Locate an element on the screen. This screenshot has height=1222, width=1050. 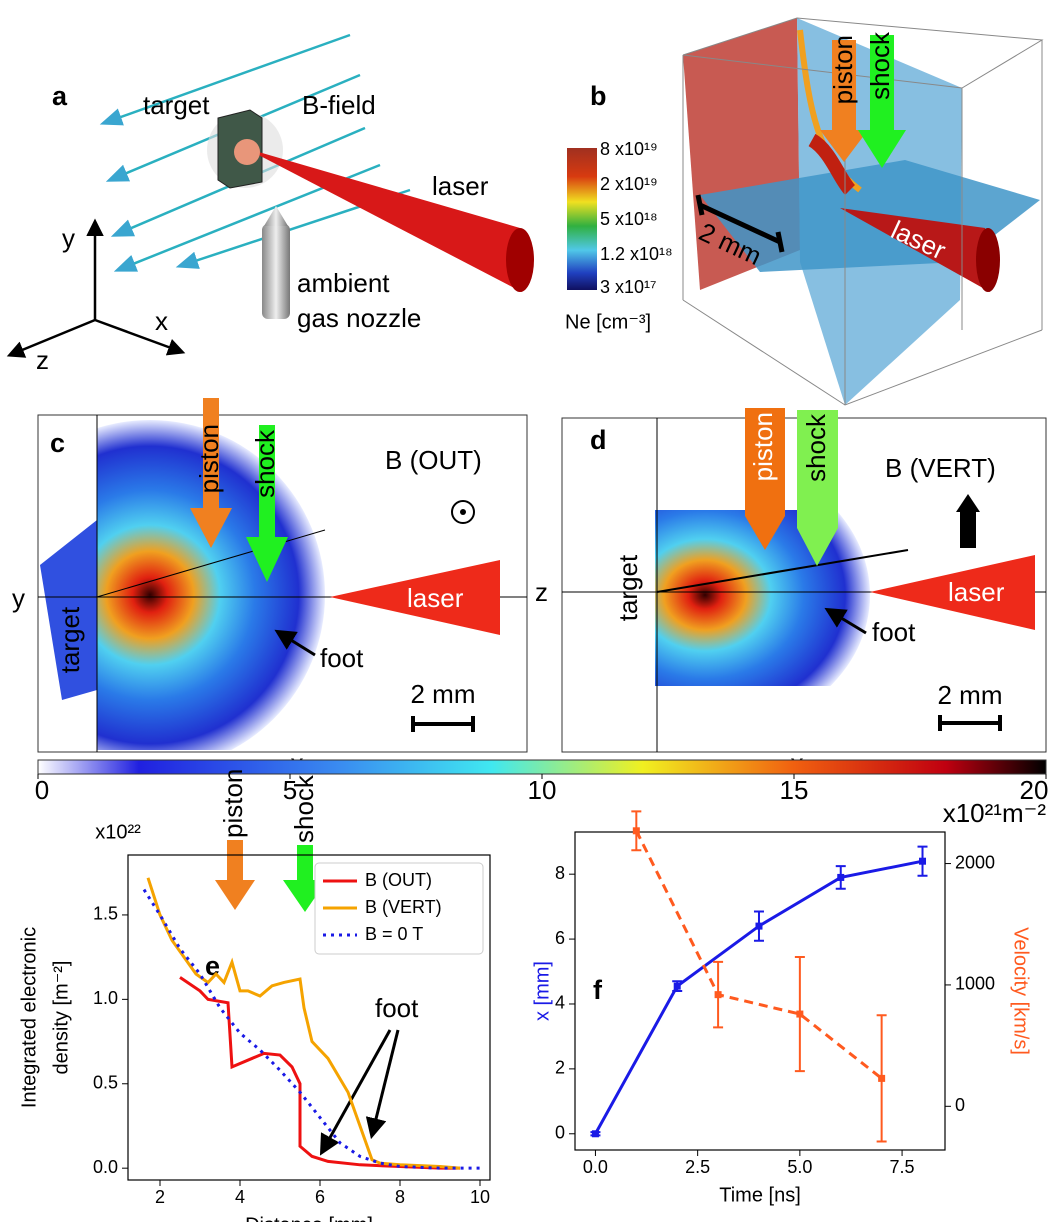
axes-triad is located at coordinates (96, 288).